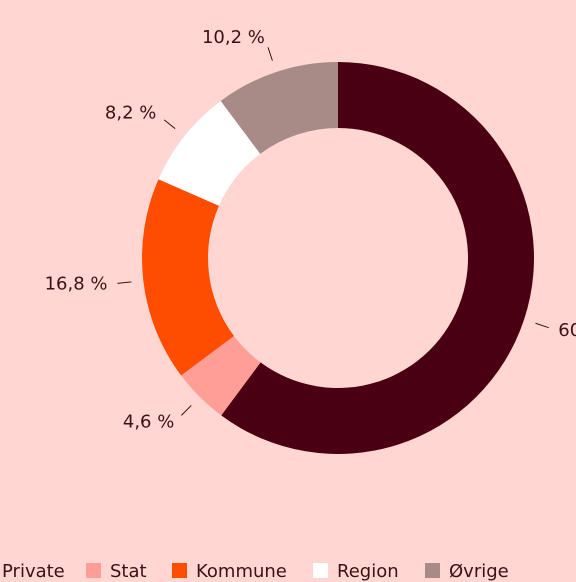 The width and height of the screenshot is (576, 582). I want to click on legend-label: Øvrige, so click(479, 571).